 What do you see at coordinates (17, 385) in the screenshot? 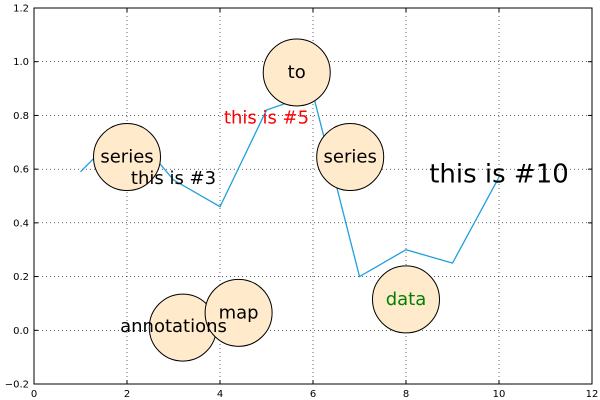
I see `y-tick-label: −0.2` at bounding box center [17, 385].